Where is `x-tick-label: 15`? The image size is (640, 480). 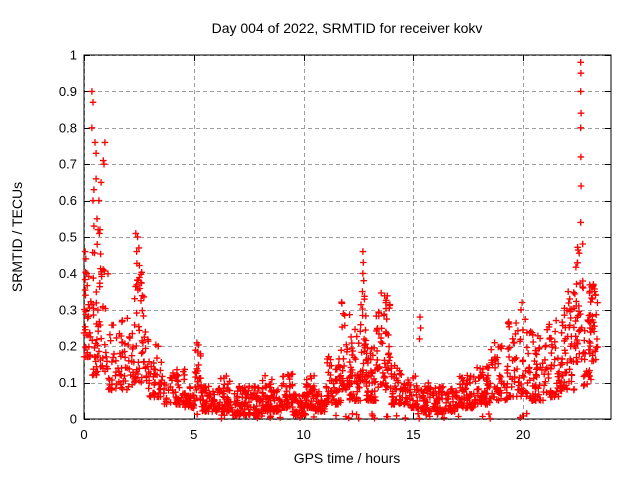
x-tick-label: 15 is located at coordinates (413, 434).